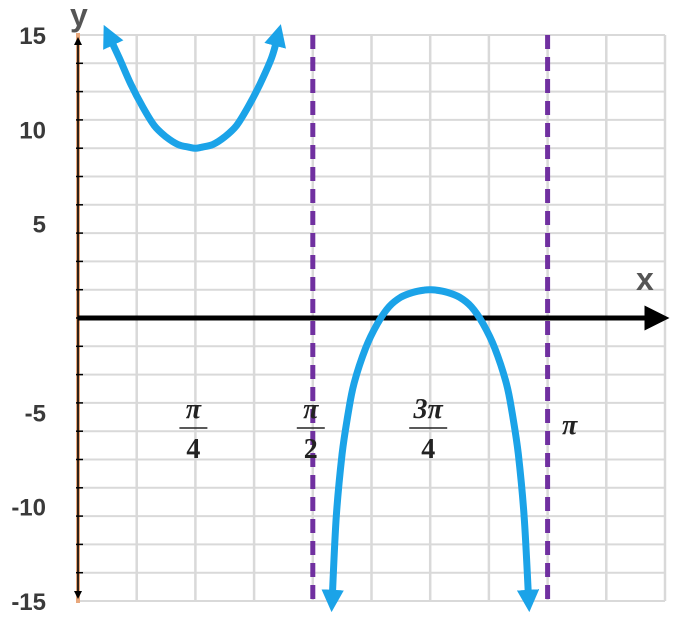 Image resolution: width=679 pixels, height=621 pixels. I want to click on y-tick-label: 5, so click(39, 225).